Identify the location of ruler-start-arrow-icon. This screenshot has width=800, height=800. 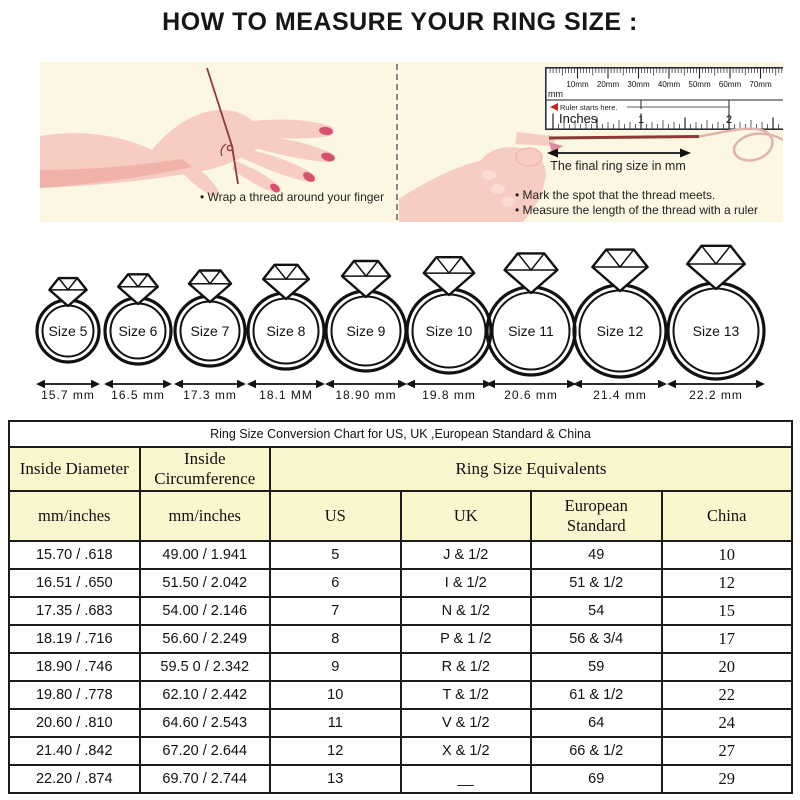
(554, 107).